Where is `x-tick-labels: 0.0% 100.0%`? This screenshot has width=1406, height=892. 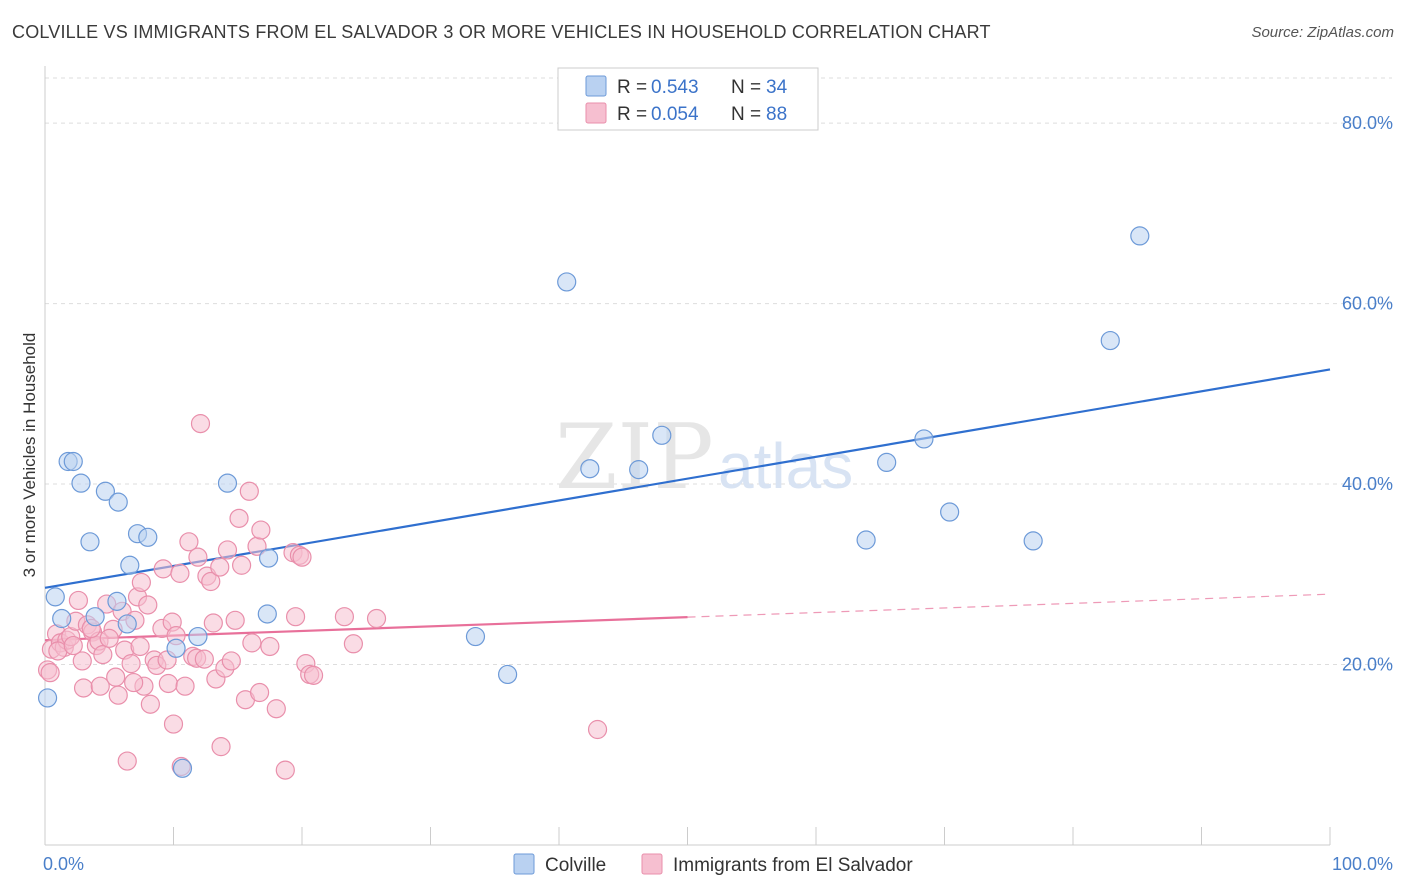 x-tick-labels: 0.0% 100.0% is located at coordinates (718, 864).